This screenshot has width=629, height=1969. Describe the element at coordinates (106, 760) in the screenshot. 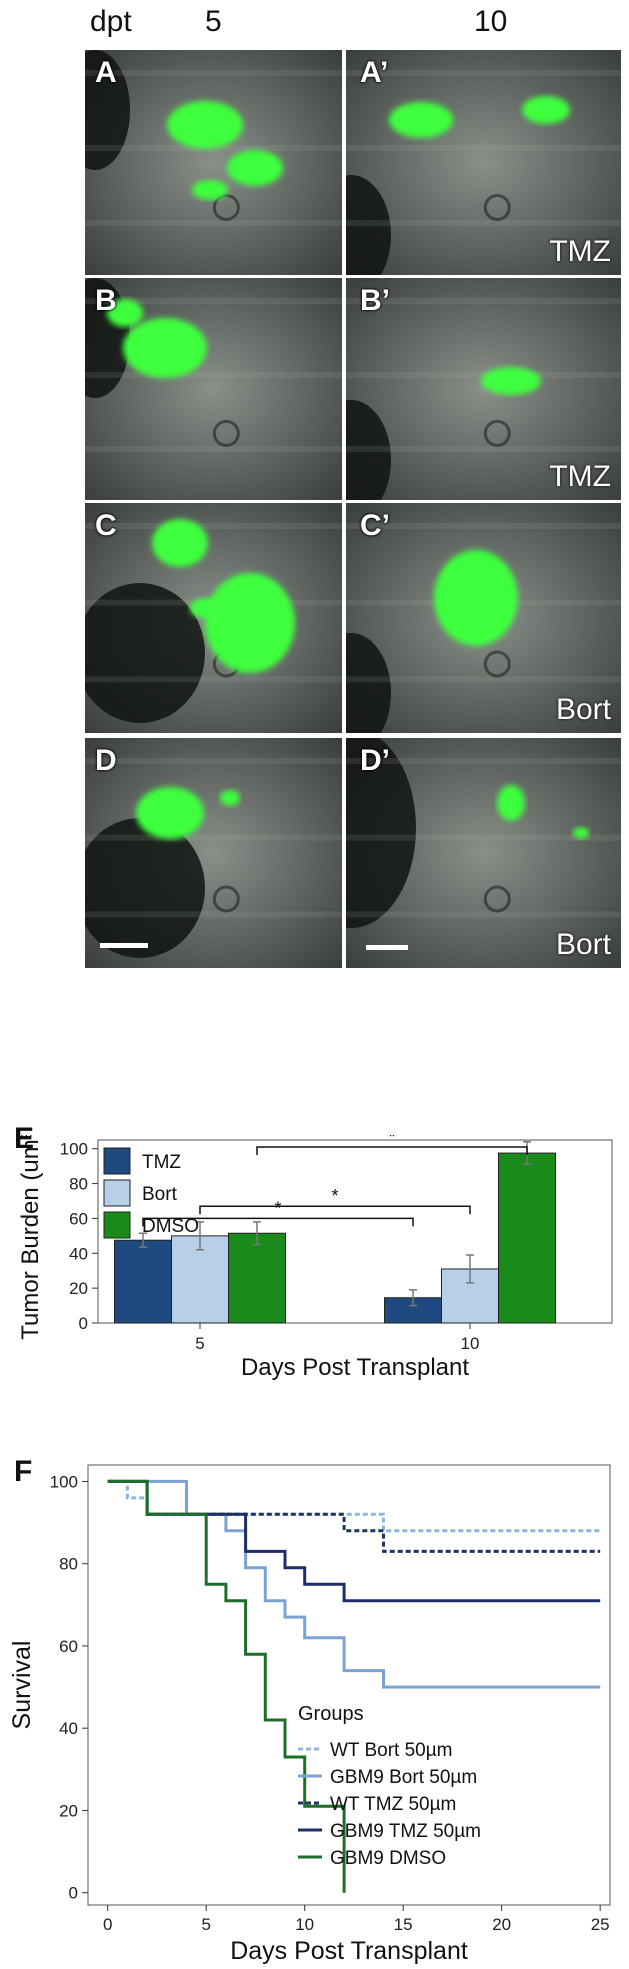

I see `panel-label: D` at that location.